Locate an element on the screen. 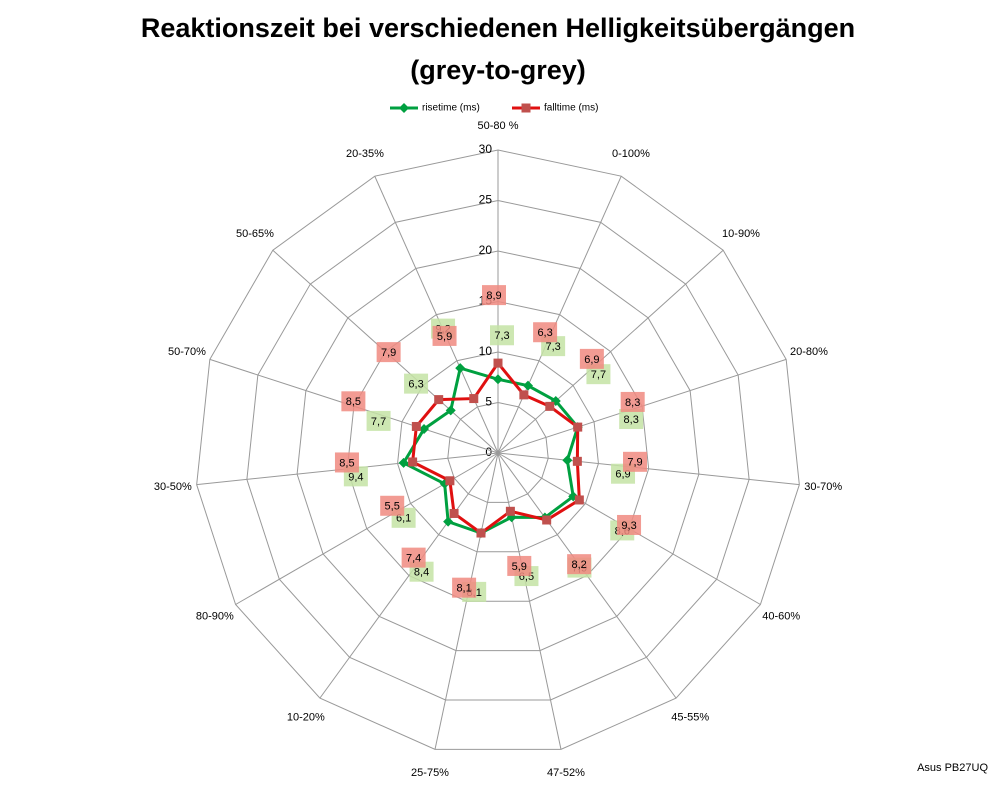 The height and width of the screenshot is (791, 998). credit: Asus PB27UQ is located at coordinates (952, 768).